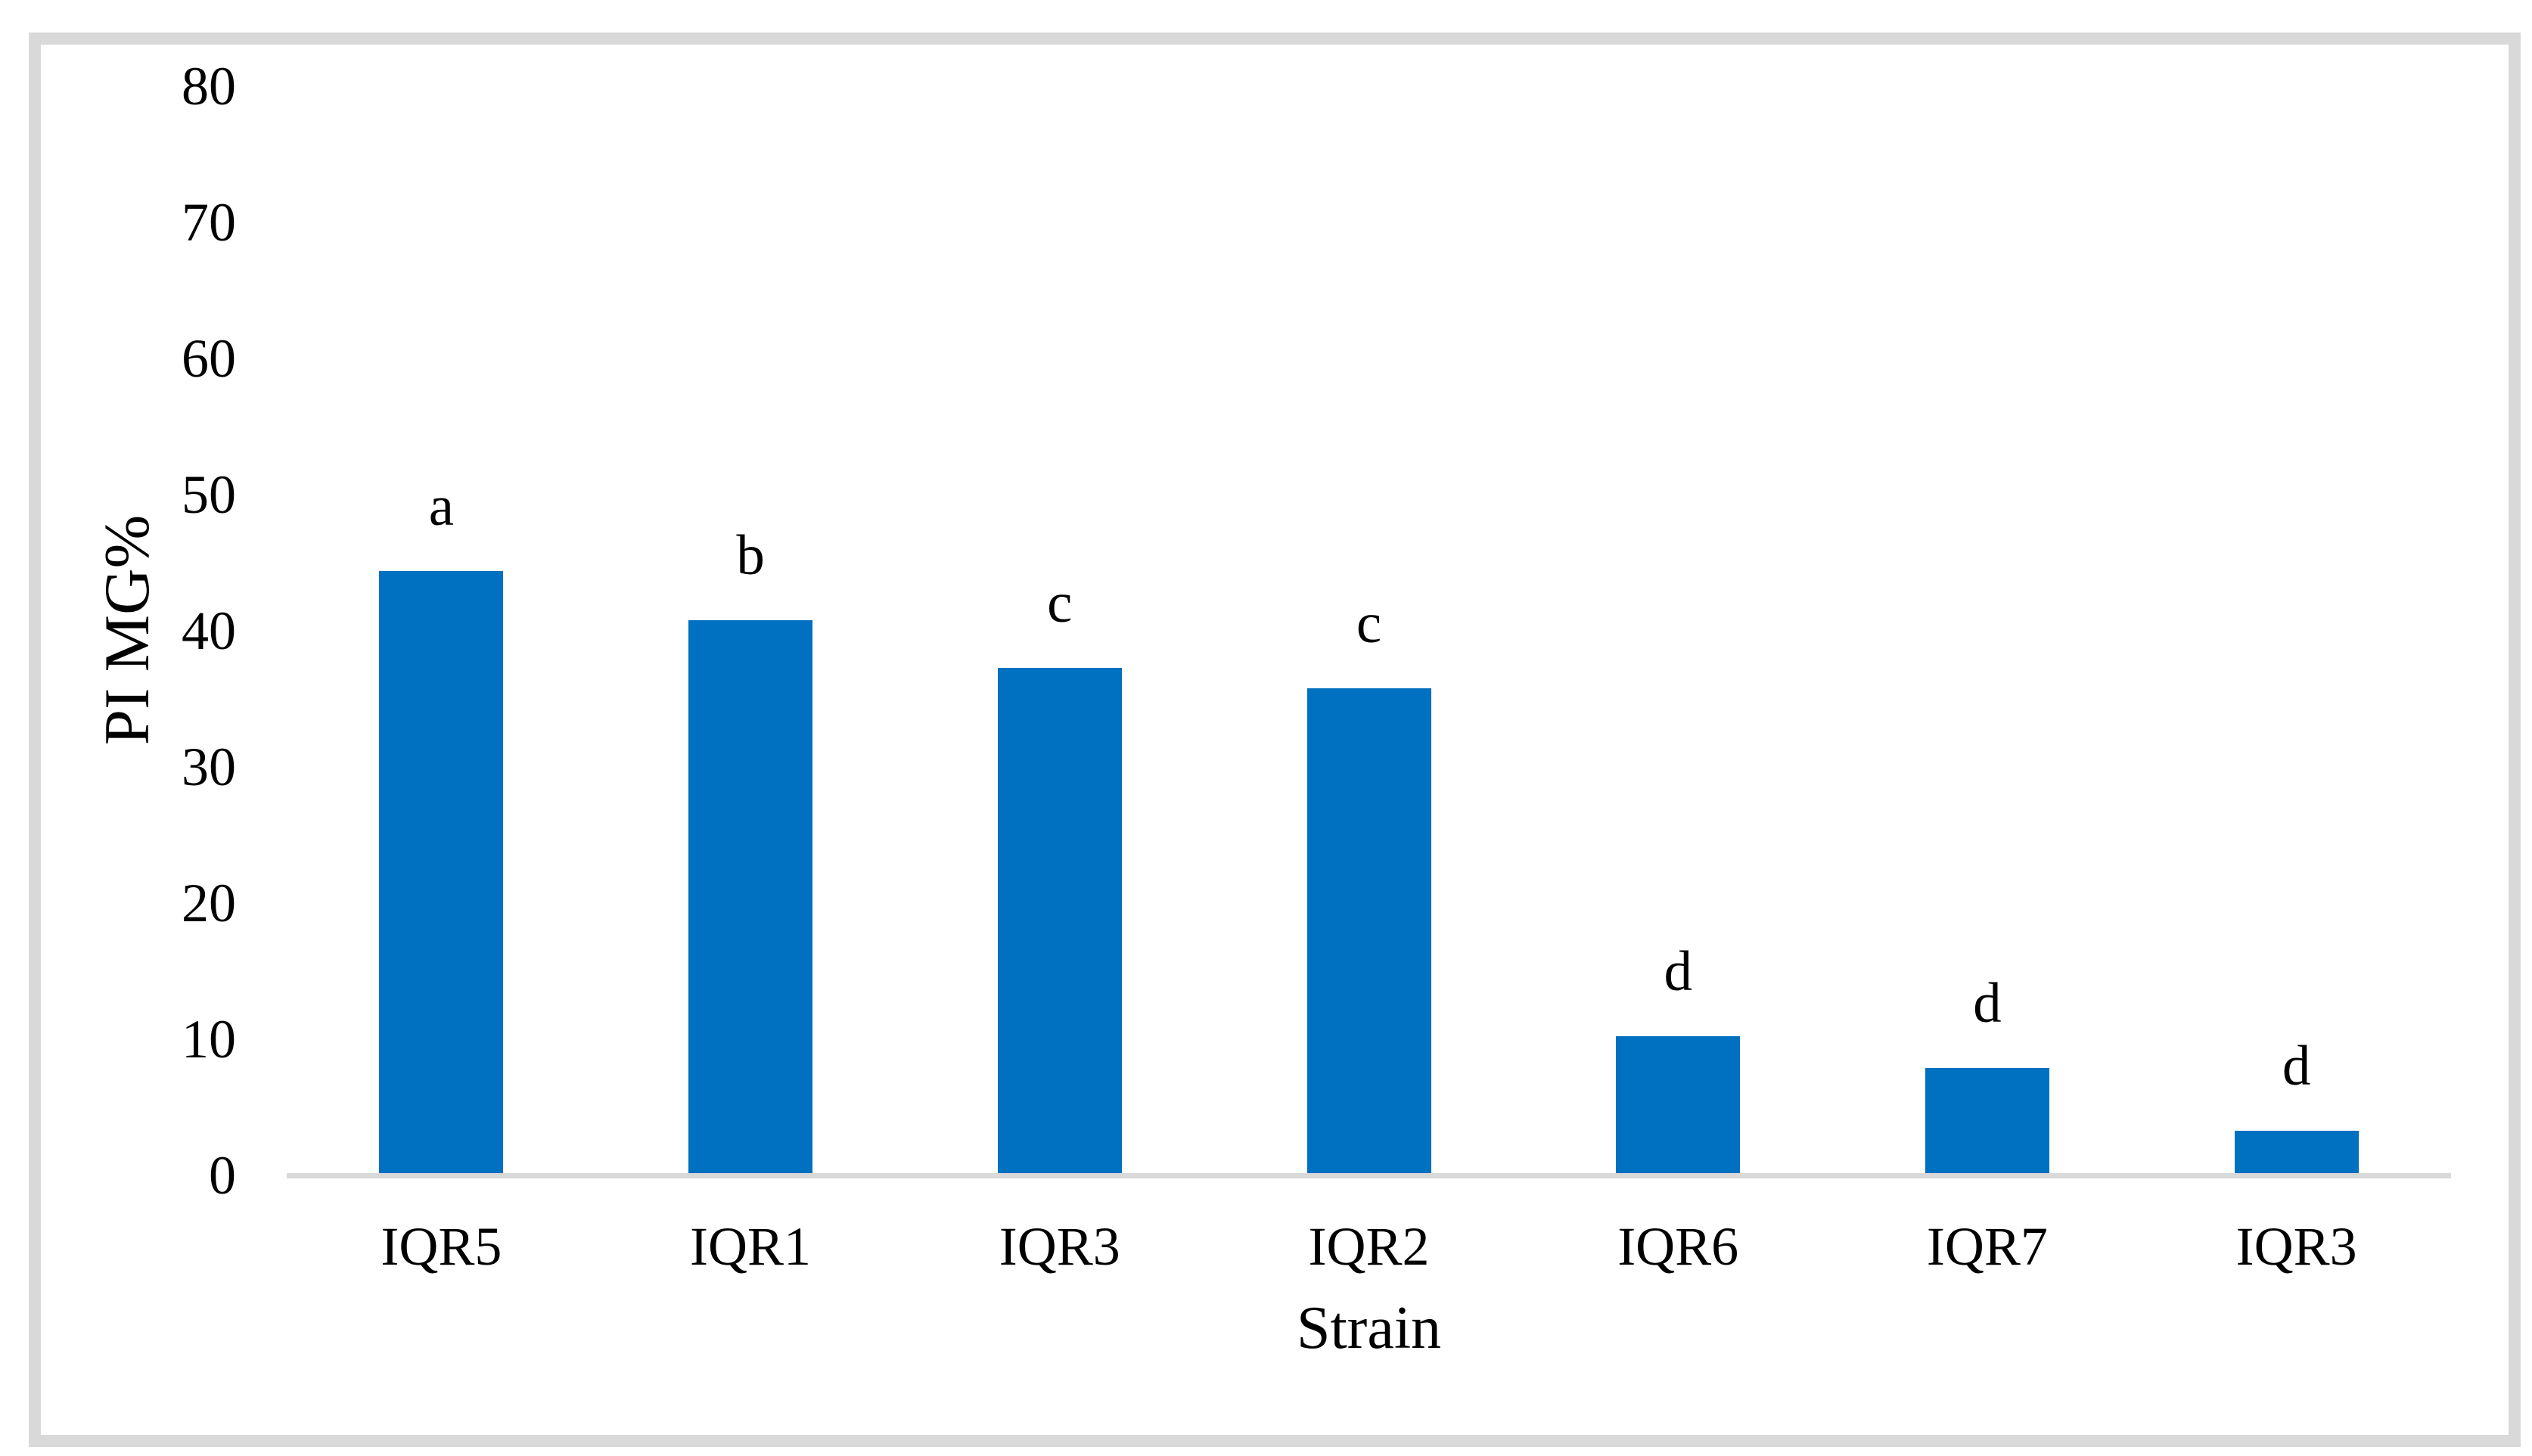  Describe the element at coordinates (209, 631) in the screenshot. I see `y-tick-label: 40` at that location.